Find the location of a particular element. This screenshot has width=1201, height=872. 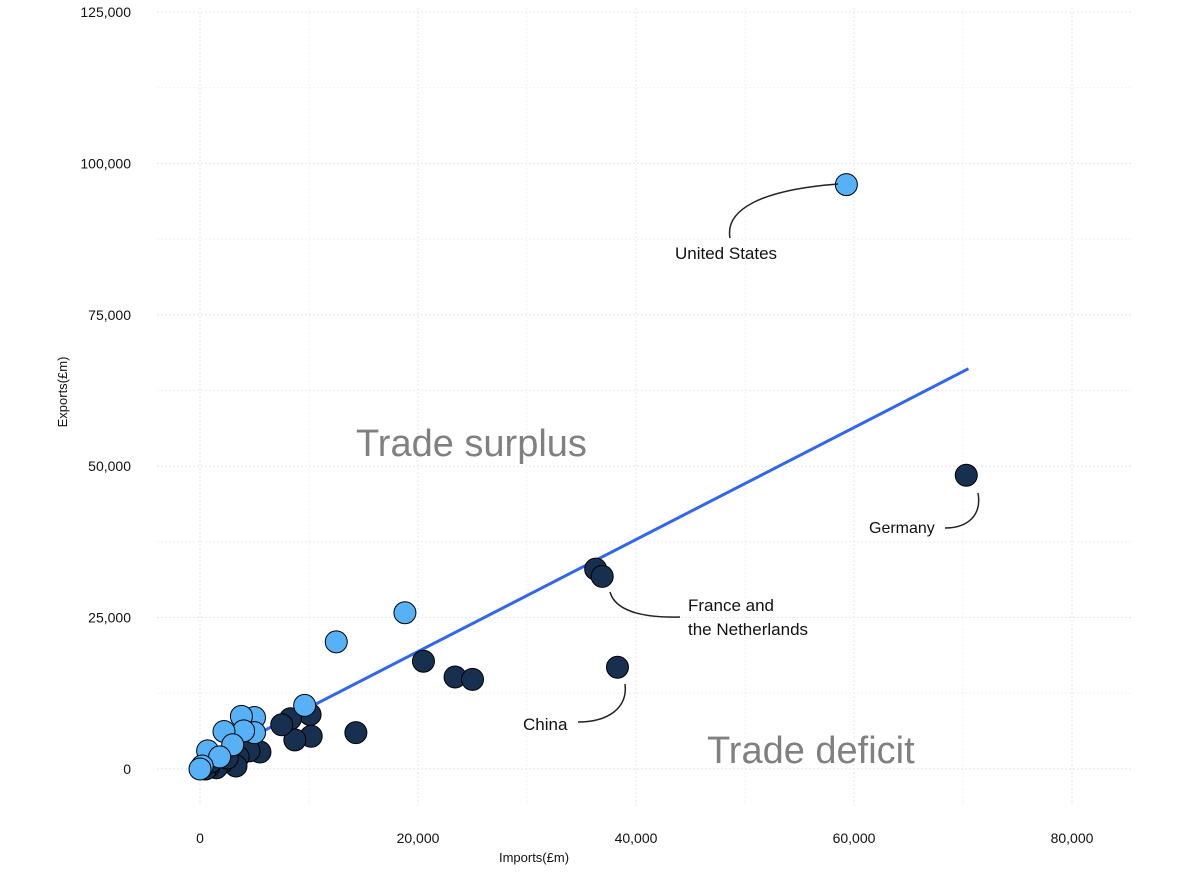

connector-china is located at coordinates (601, 703).